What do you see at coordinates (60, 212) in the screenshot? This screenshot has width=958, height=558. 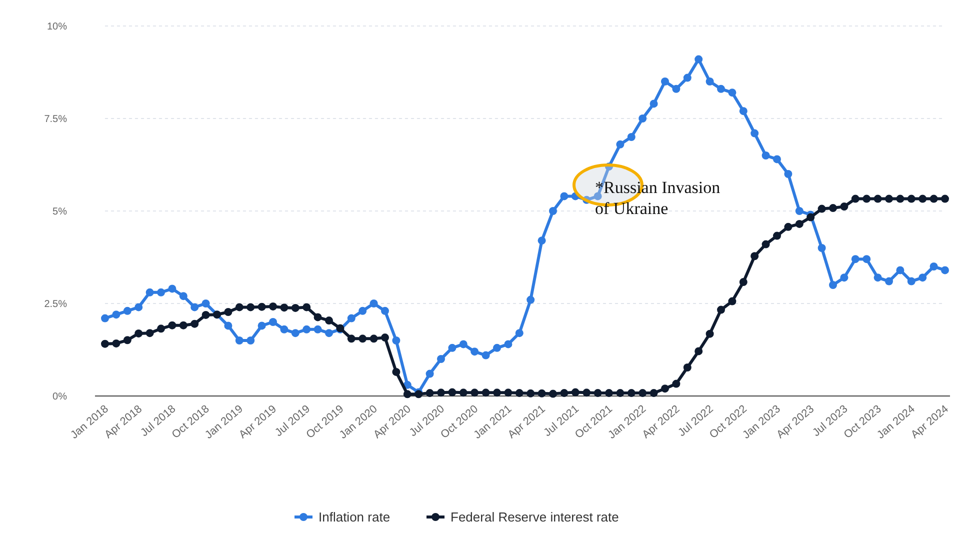 I see `y-tick-label: 5%` at bounding box center [60, 212].